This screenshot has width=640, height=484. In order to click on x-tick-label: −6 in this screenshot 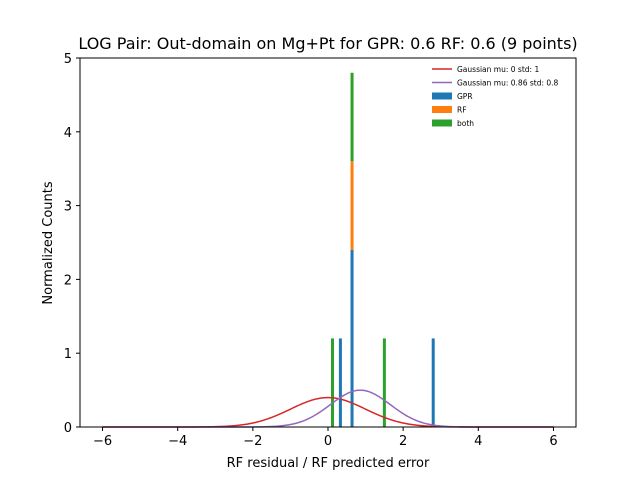, I will do `click(102, 441)`.